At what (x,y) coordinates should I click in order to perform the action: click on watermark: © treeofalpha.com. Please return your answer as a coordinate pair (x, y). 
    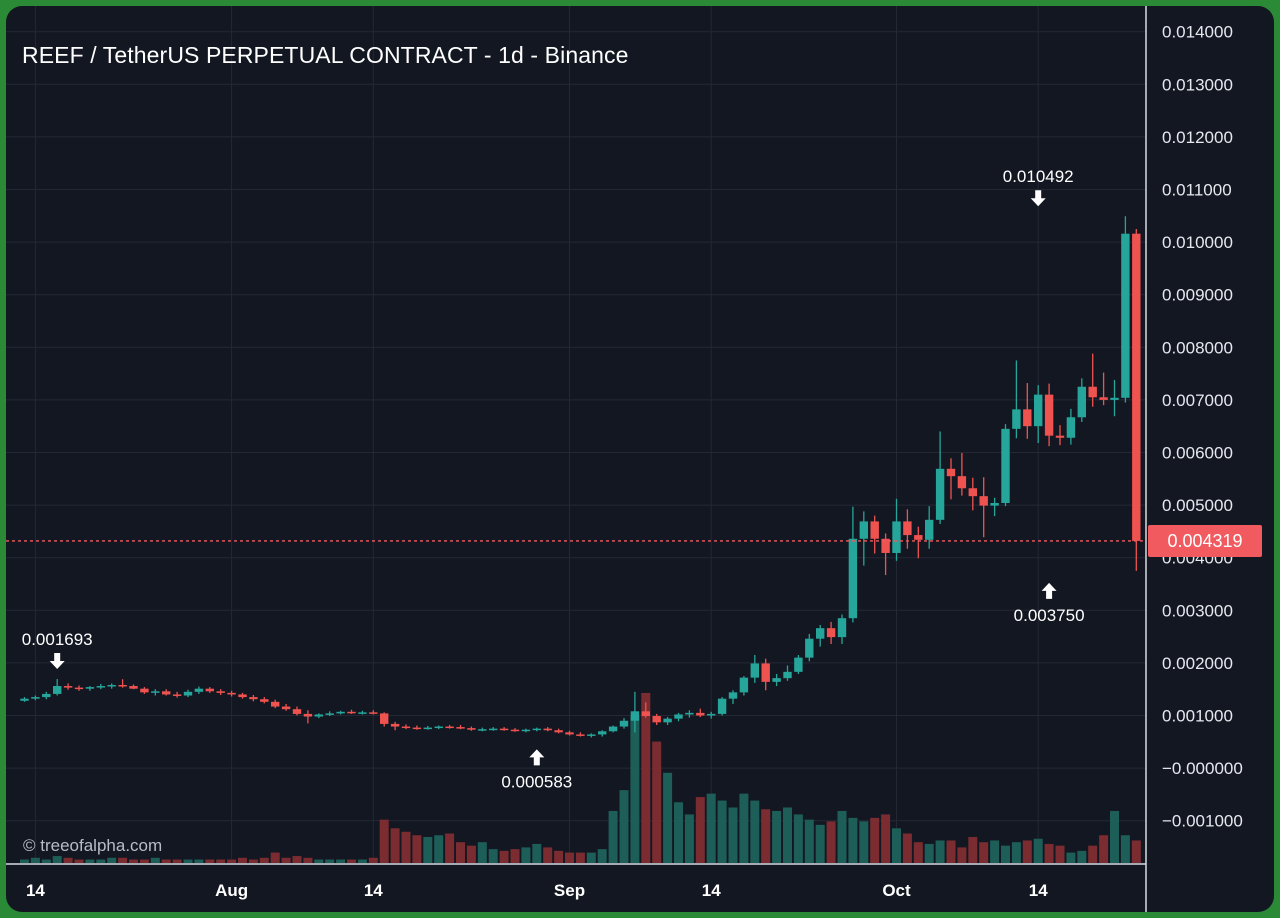
    Looking at the image, I should click on (93, 845).